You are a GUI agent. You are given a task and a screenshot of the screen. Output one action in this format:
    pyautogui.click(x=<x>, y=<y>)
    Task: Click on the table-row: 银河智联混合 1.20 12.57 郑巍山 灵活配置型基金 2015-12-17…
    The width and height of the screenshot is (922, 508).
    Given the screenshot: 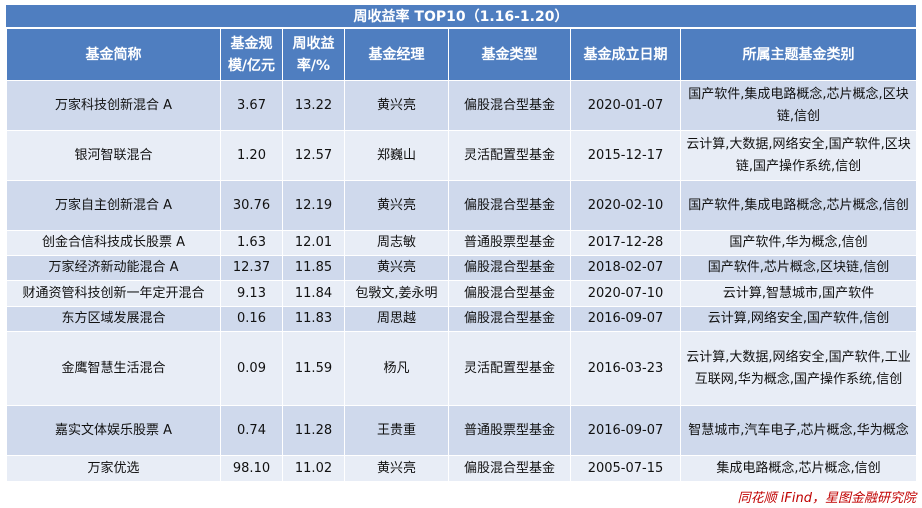 What is the action you would take?
    pyautogui.click(x=461, y=155)
    